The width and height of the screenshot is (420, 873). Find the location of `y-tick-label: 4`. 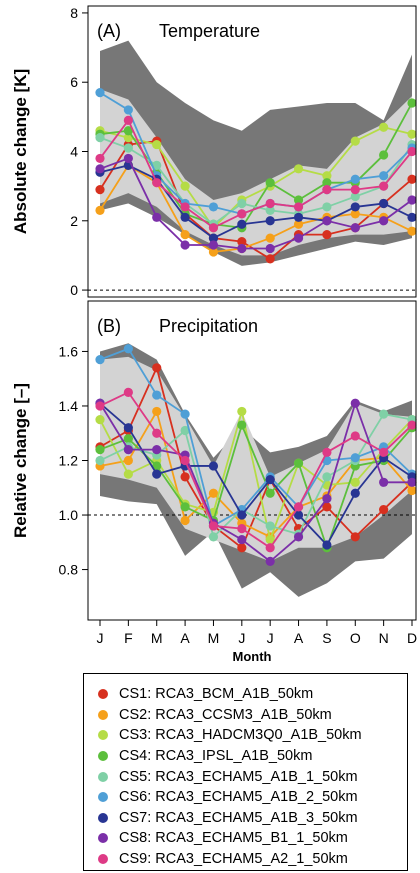

y-tick-label: 4 is located at coordinates (74, 152).